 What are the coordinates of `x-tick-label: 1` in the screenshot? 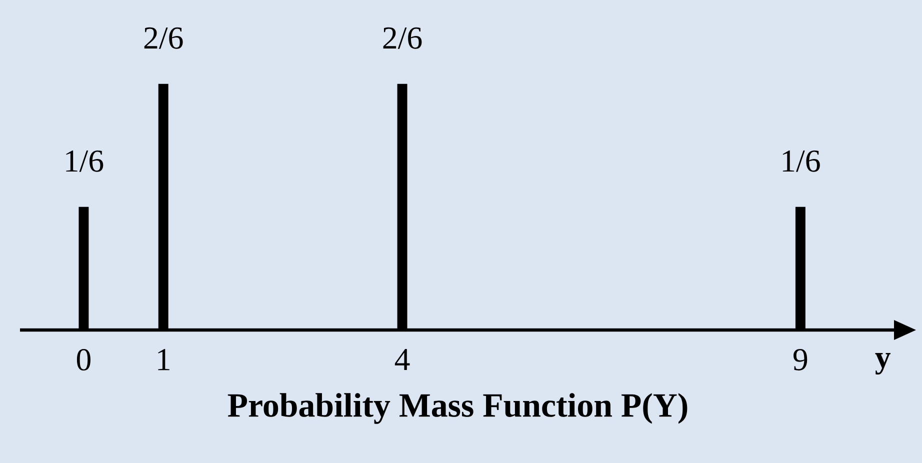 It's located at (164, 359).